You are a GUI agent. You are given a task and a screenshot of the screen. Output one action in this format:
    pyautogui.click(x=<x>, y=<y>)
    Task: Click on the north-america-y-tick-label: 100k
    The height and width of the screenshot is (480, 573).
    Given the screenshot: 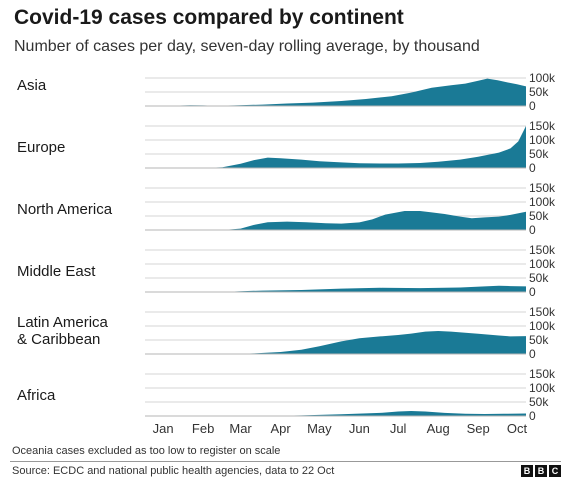 What is the action you would take?
    pyautogui.click(x=542, y=202)
    